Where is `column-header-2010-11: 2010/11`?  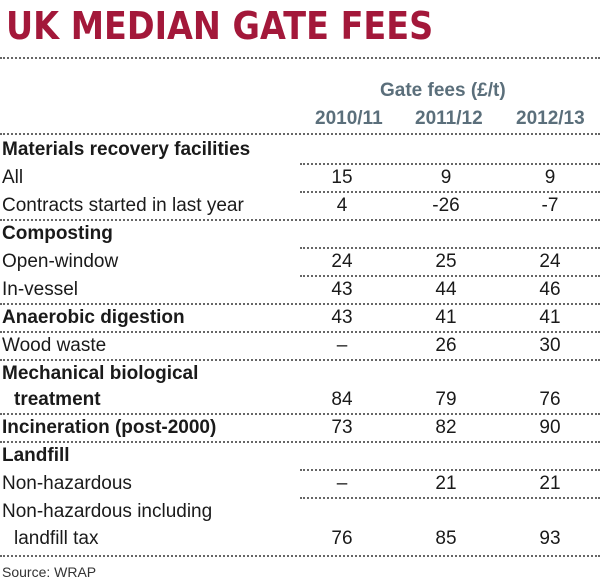 column-header-2010-11: 2010/11 is located at coordinates (349, 118).